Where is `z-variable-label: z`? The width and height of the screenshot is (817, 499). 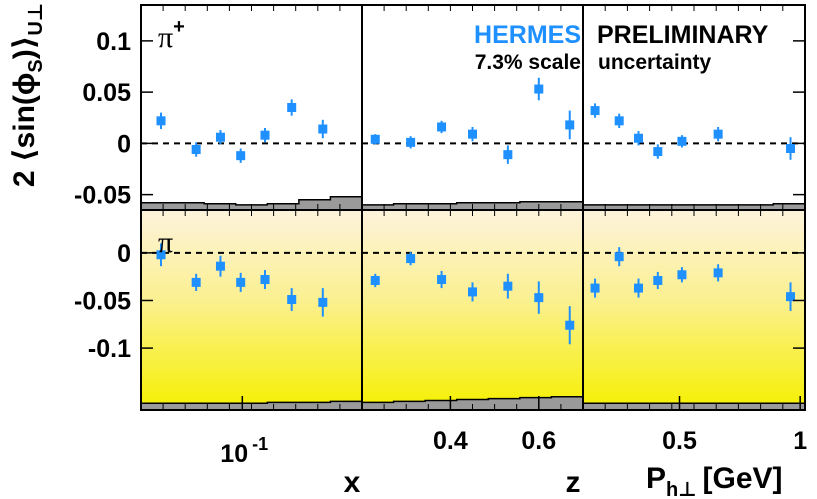
z-variable-label: z is located at coordinates (573, 482).